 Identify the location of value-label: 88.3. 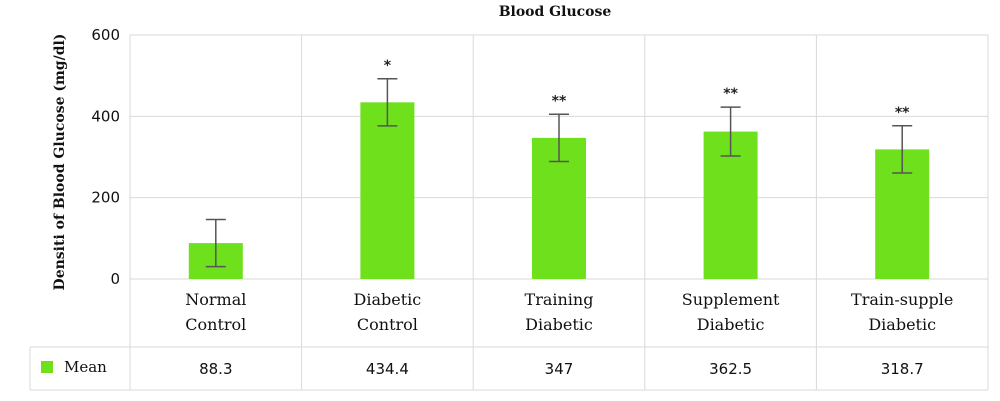
(215, 369).